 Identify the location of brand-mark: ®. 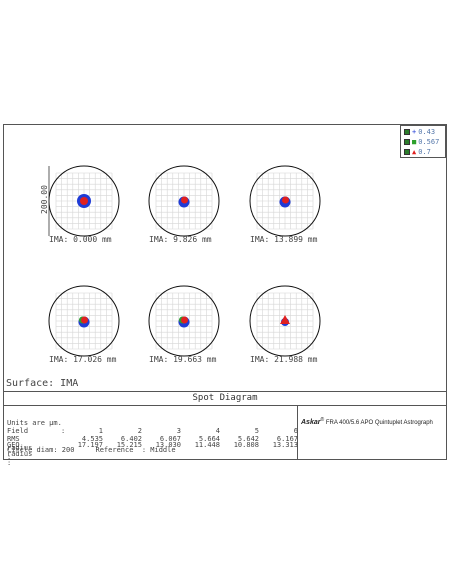
(322, 420).